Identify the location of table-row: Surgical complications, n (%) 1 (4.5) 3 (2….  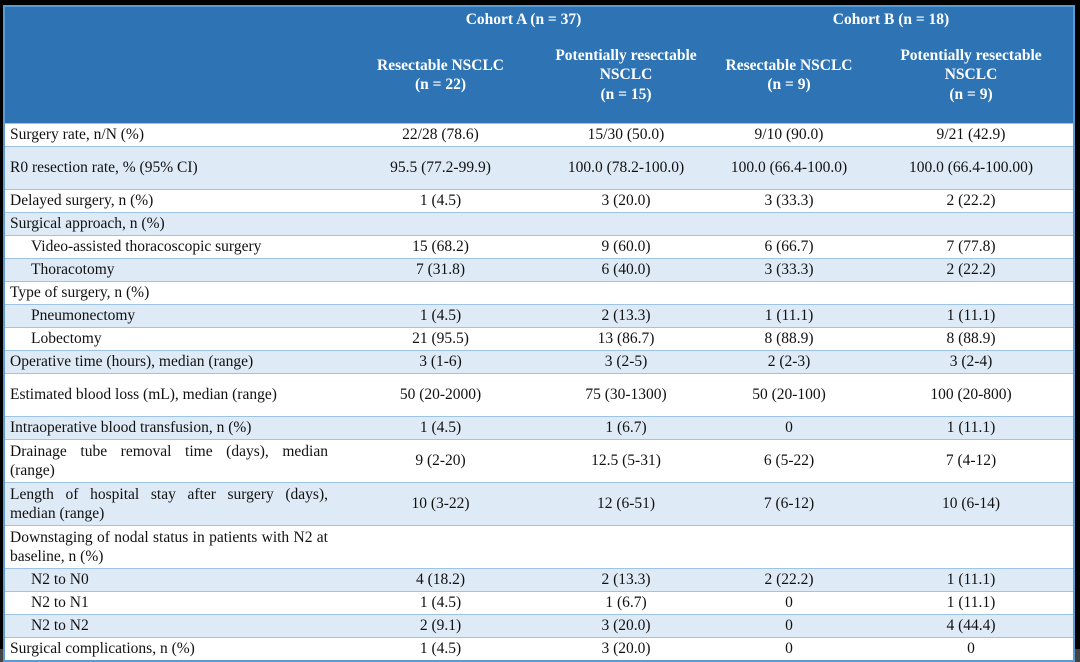
(539, 649).